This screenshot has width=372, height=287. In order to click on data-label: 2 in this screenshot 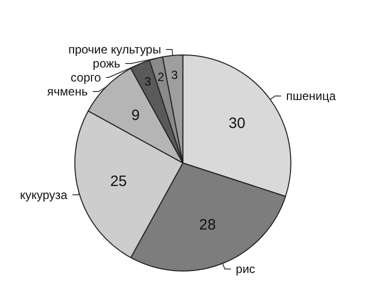, I will do `click(160, 77)`.